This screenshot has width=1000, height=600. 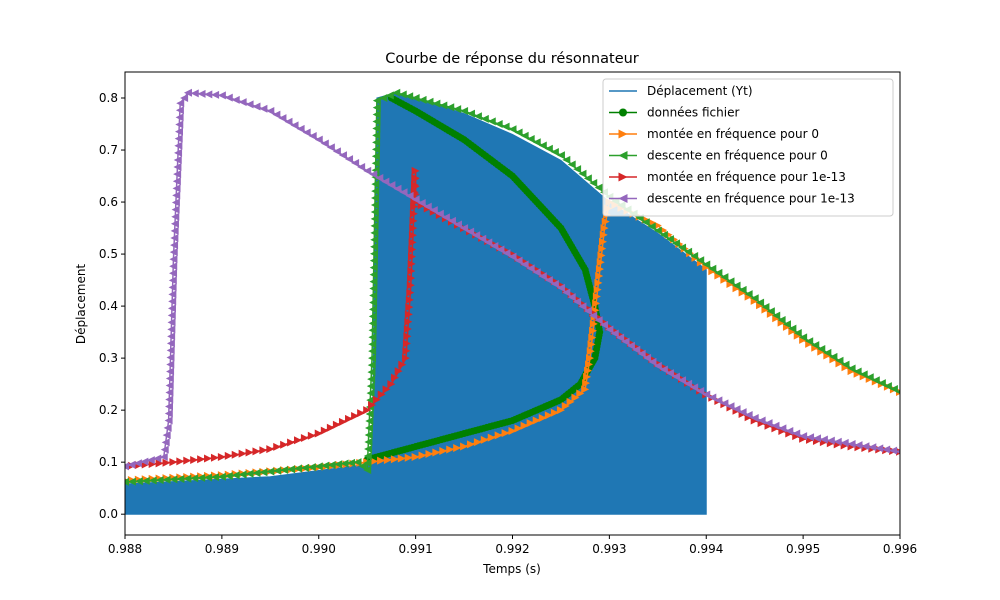 What do you see at coordinates (751, 199) in the screenshot?
I see `legend-label: descente en fréquence pour 1e-13` at bounding box center [751, 199].